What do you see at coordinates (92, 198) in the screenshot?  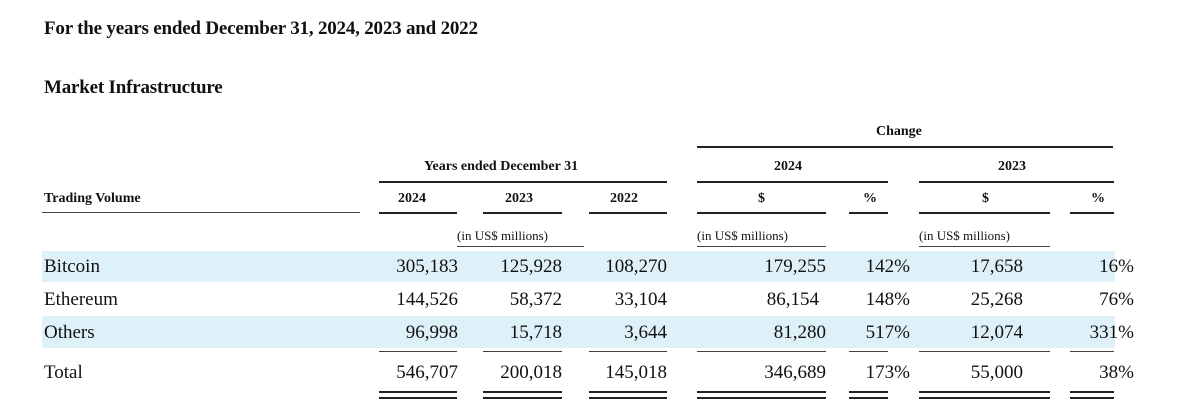 I see `trading-volume-header: Trading Volume` at bounding box center [92, 198].